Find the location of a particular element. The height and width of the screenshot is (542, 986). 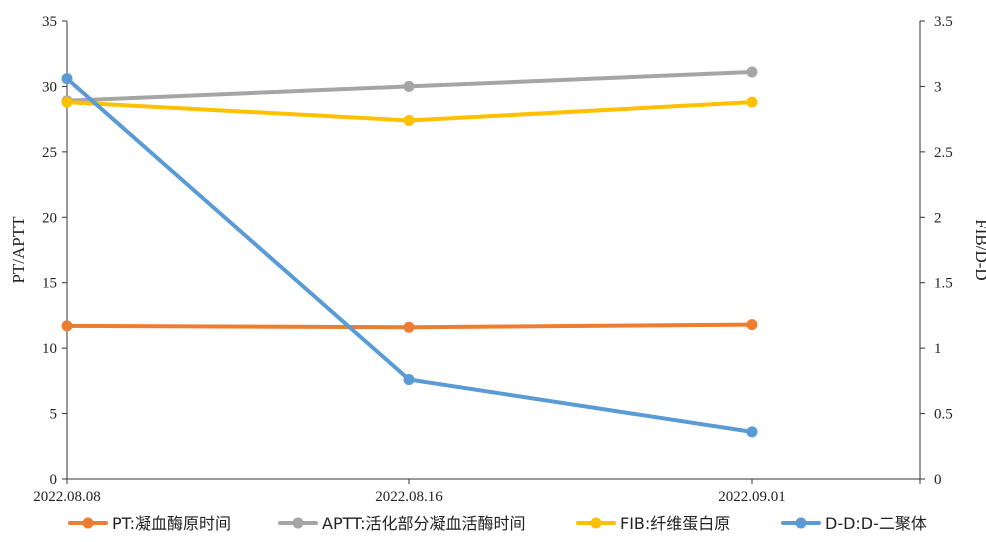

right-tick-label: 3 is located at coordinates (938, 87).